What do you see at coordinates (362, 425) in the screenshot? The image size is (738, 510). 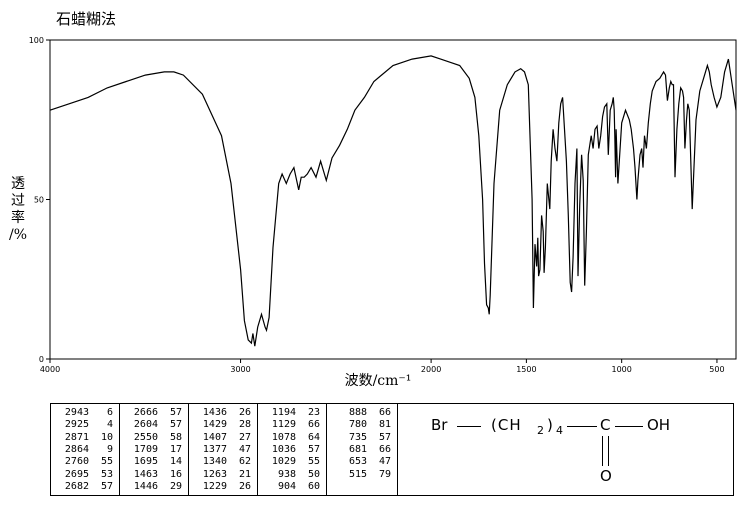 I see `peak-row: 780 81` at bounding box center [362, 425].